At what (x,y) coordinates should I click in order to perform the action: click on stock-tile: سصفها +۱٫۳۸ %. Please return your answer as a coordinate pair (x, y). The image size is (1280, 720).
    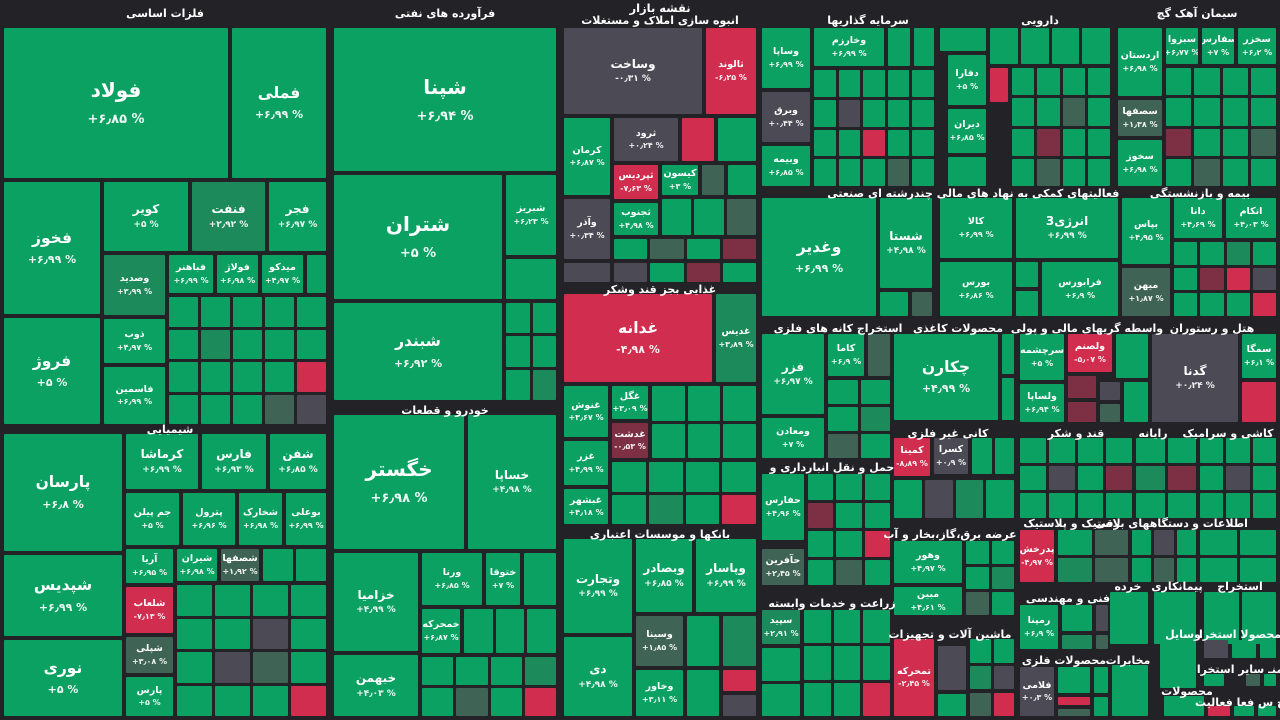
    Looking at the image, I should click on (1140, 118).